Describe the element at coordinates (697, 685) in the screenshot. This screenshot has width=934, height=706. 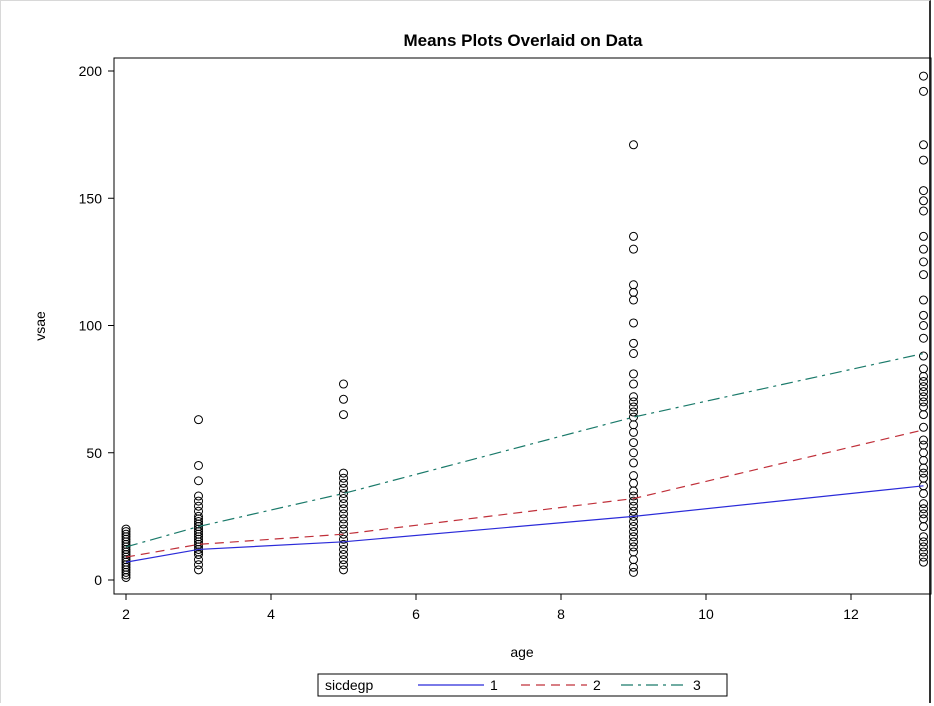
I see `legend-label-3: 3` at that location.